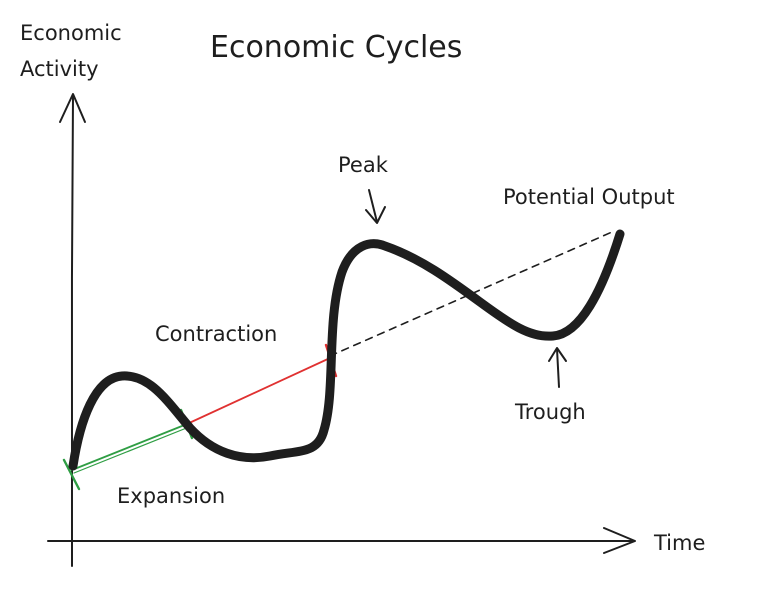  What do you see at coordinates (550, 412) in the screenshot?
I see `trough-label: Trough` at bounding box center [550, 412].